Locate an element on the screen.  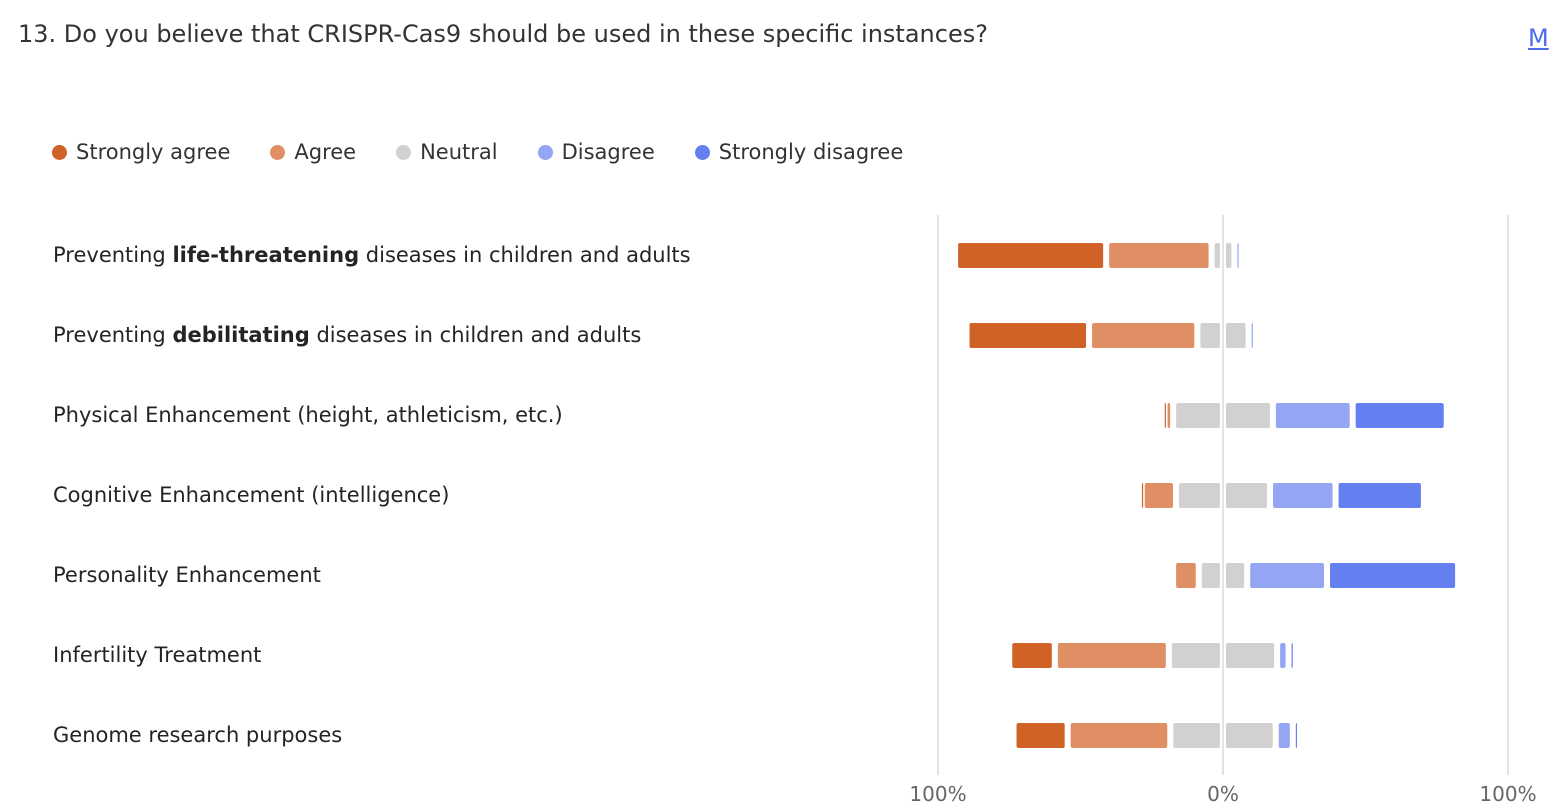
legend-item-neutral: Neutral is located at coordinates (447, 152).